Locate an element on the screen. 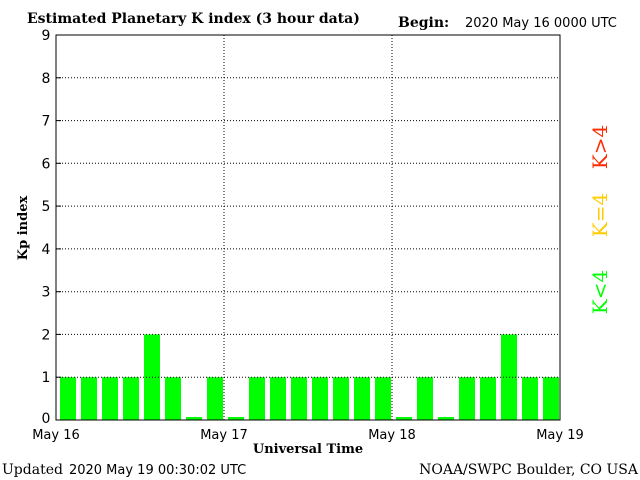  x-axis-label: Universal Time is located at coordinates (308, 449).